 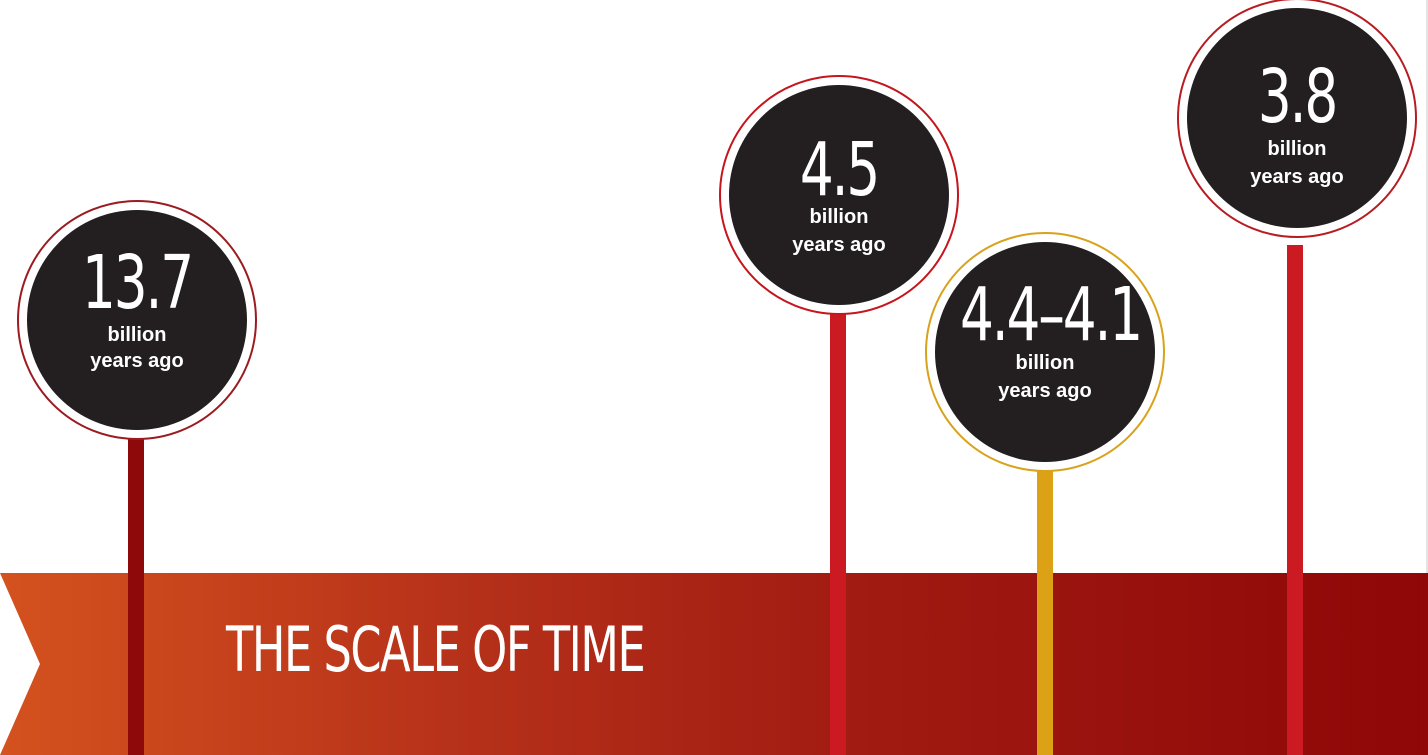 I want to click on right-edge-line, so click(x=1427, y=377).